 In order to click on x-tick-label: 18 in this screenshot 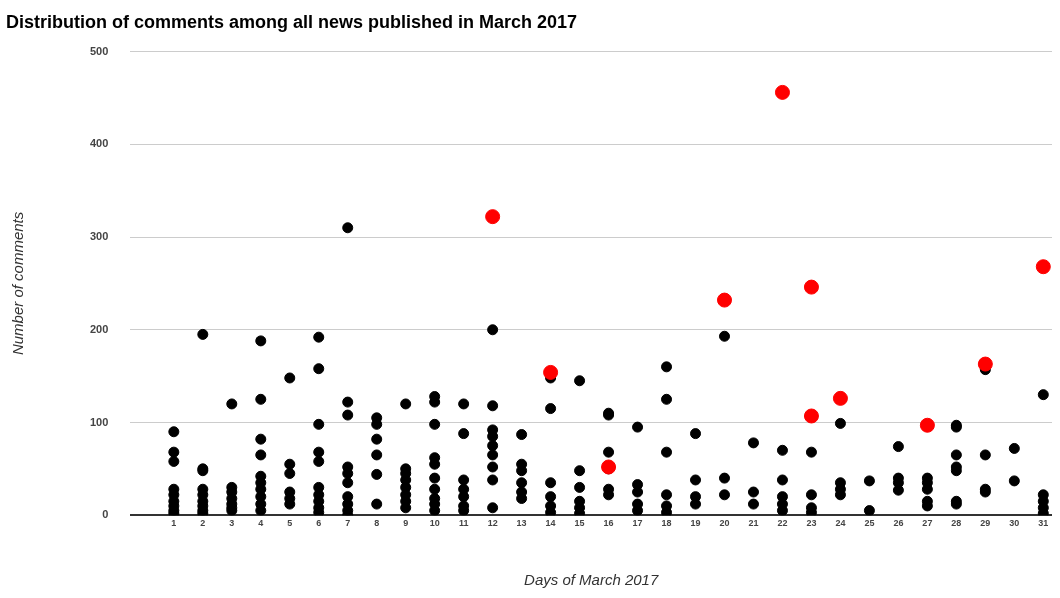, I will do `click(666, 523)`.